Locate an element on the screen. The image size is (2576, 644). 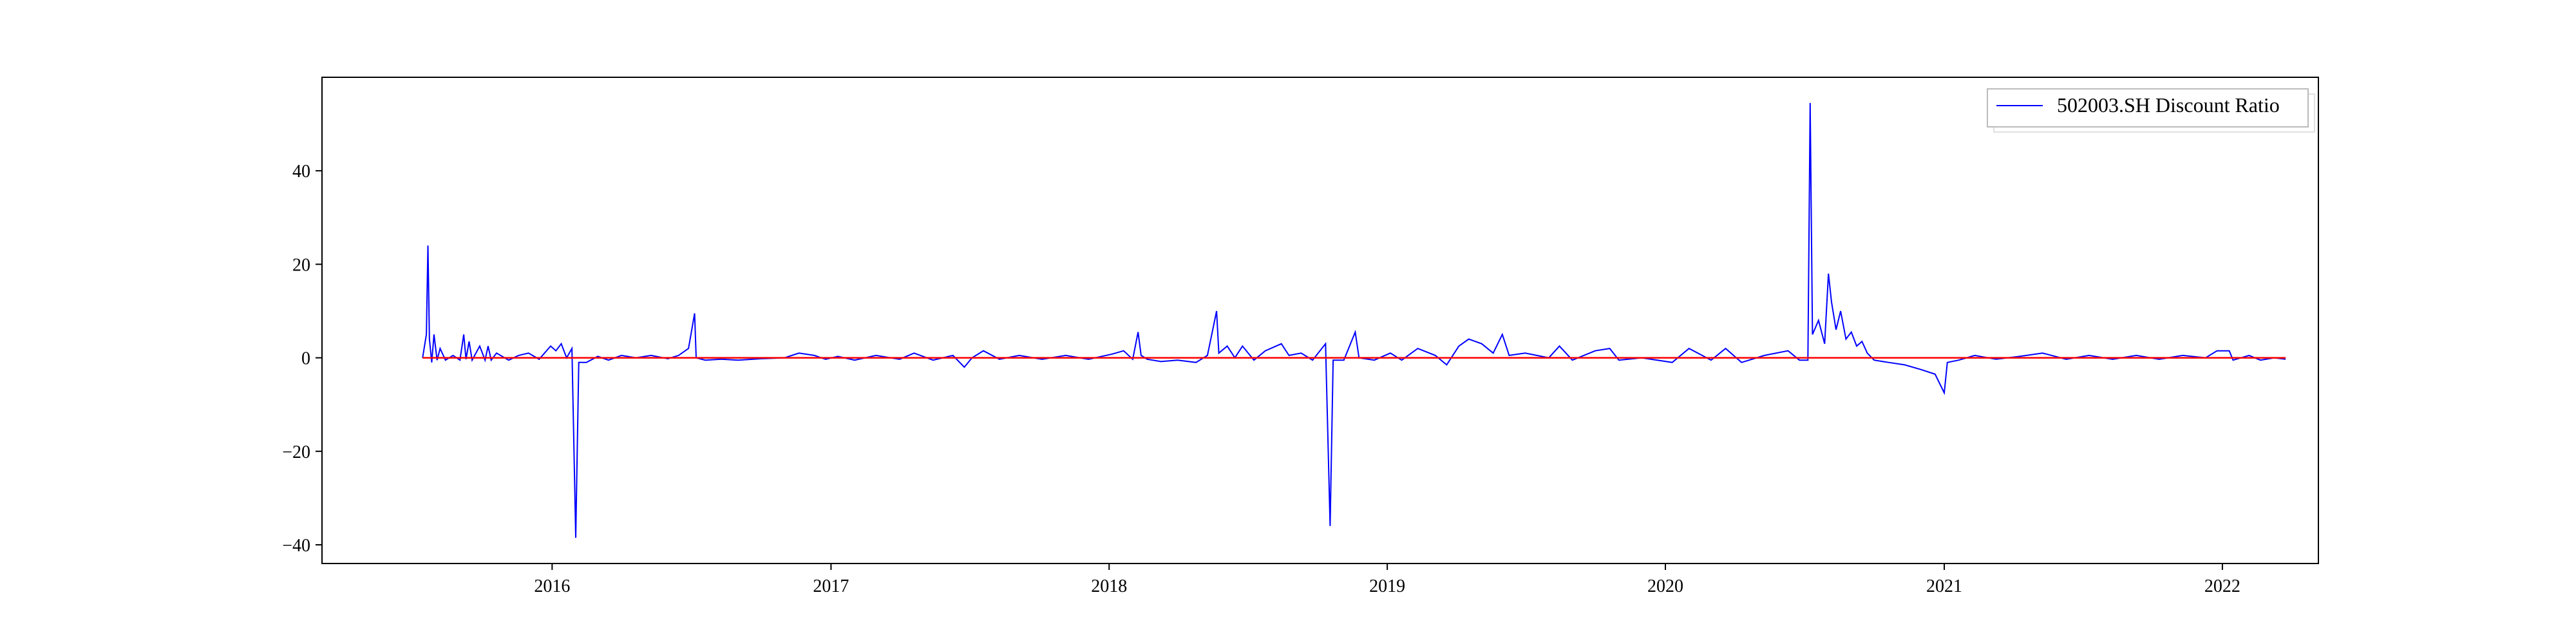
legend-box is located at coordinates (2148, 108).